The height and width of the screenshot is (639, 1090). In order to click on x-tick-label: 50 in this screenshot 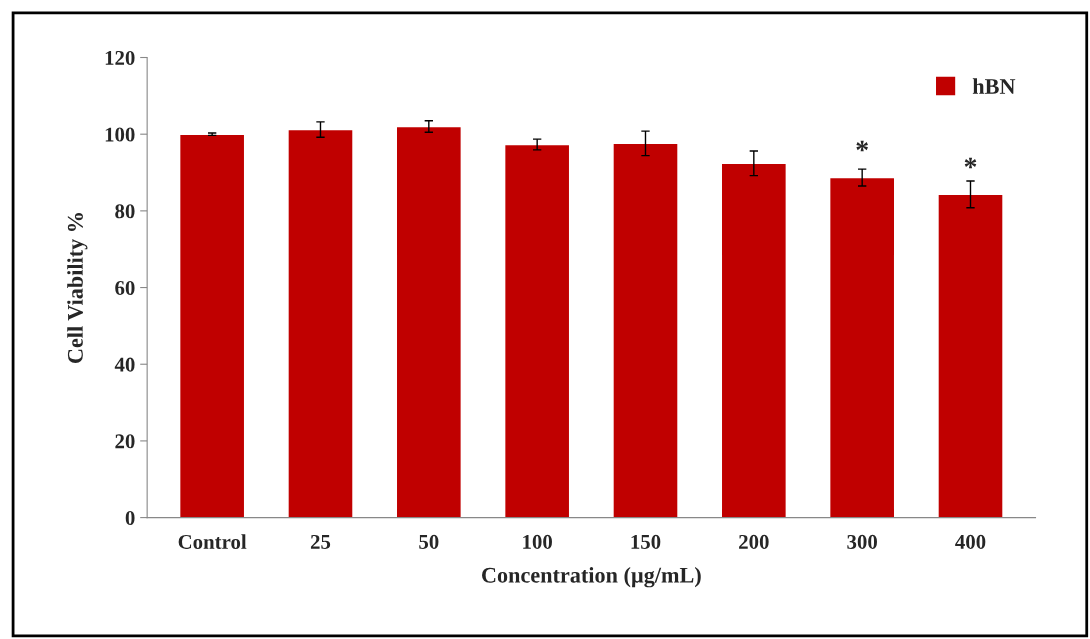, I will do `click(429, 541)`.